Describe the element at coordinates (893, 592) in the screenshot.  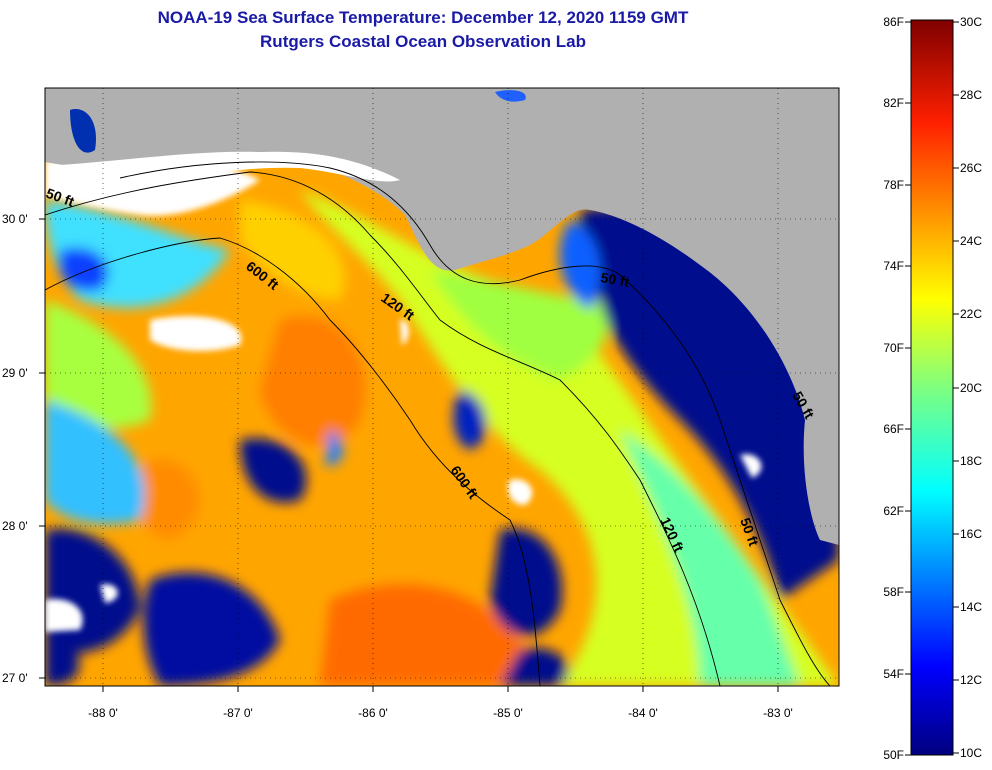
I see `f-label: 58F` at that location.